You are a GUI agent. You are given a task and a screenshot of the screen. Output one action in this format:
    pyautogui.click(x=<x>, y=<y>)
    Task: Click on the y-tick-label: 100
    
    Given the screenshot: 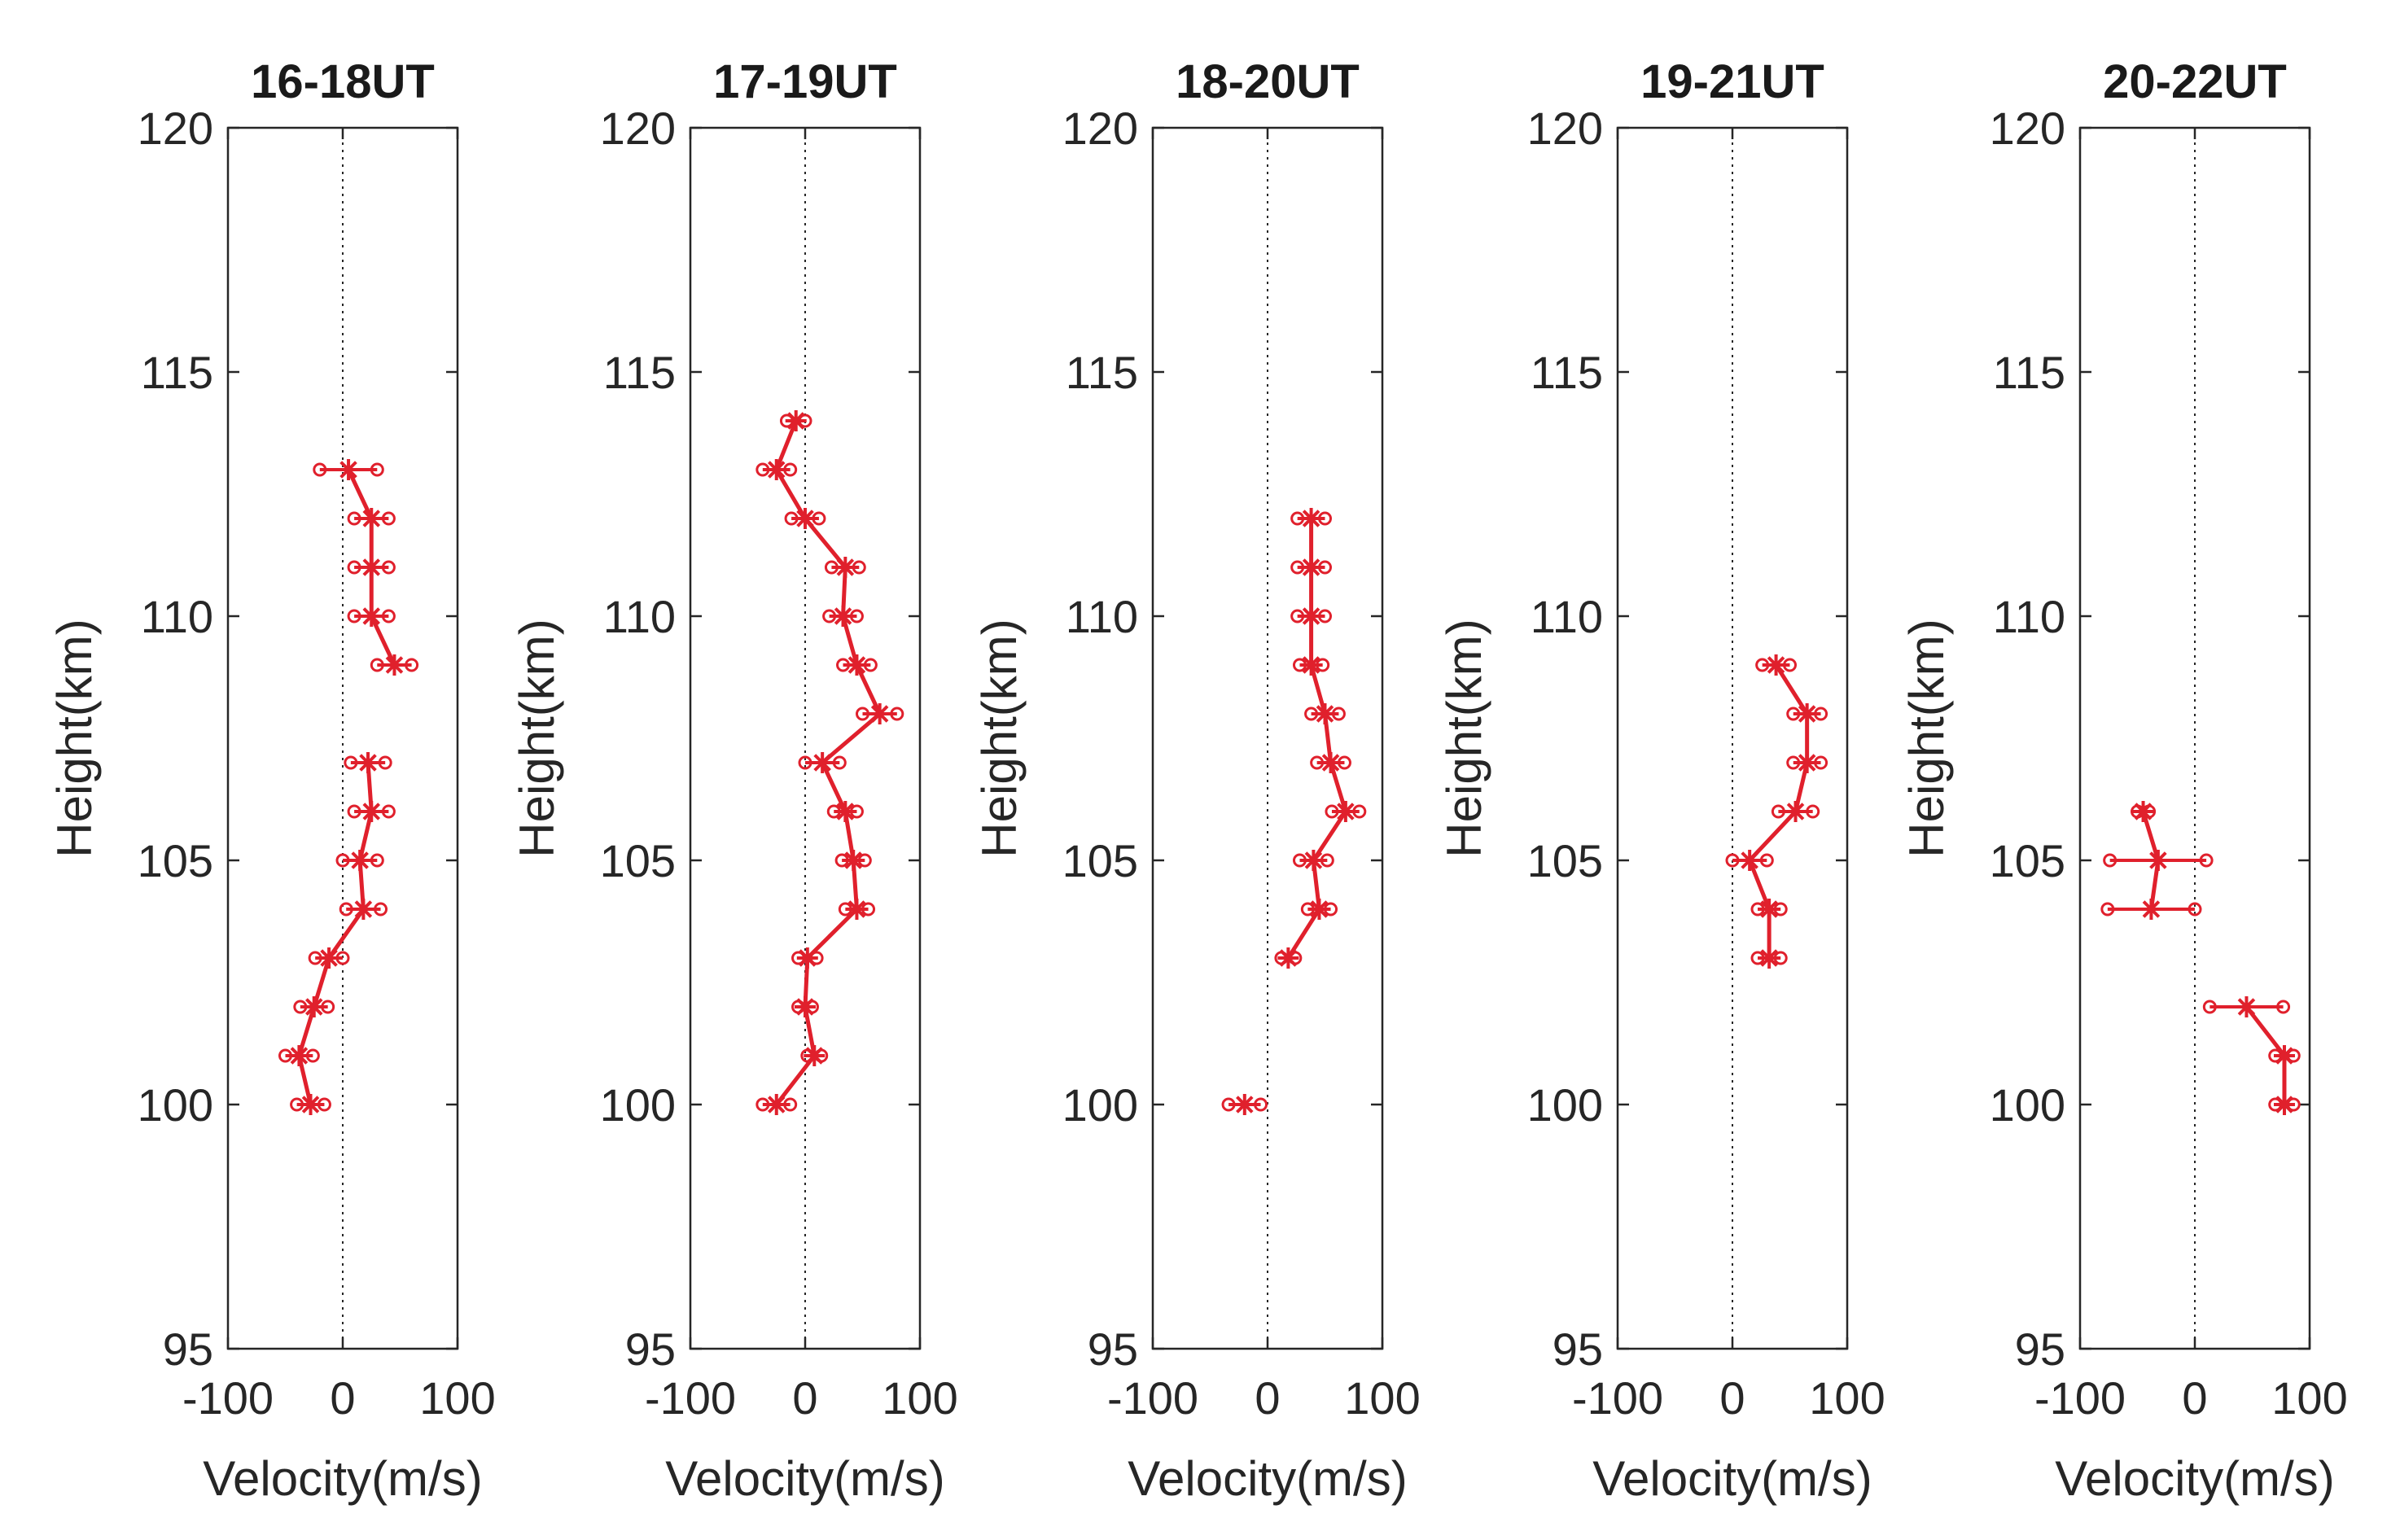 What is the action you would take?
    pyautogui.click(x=1100, y=1105)
    